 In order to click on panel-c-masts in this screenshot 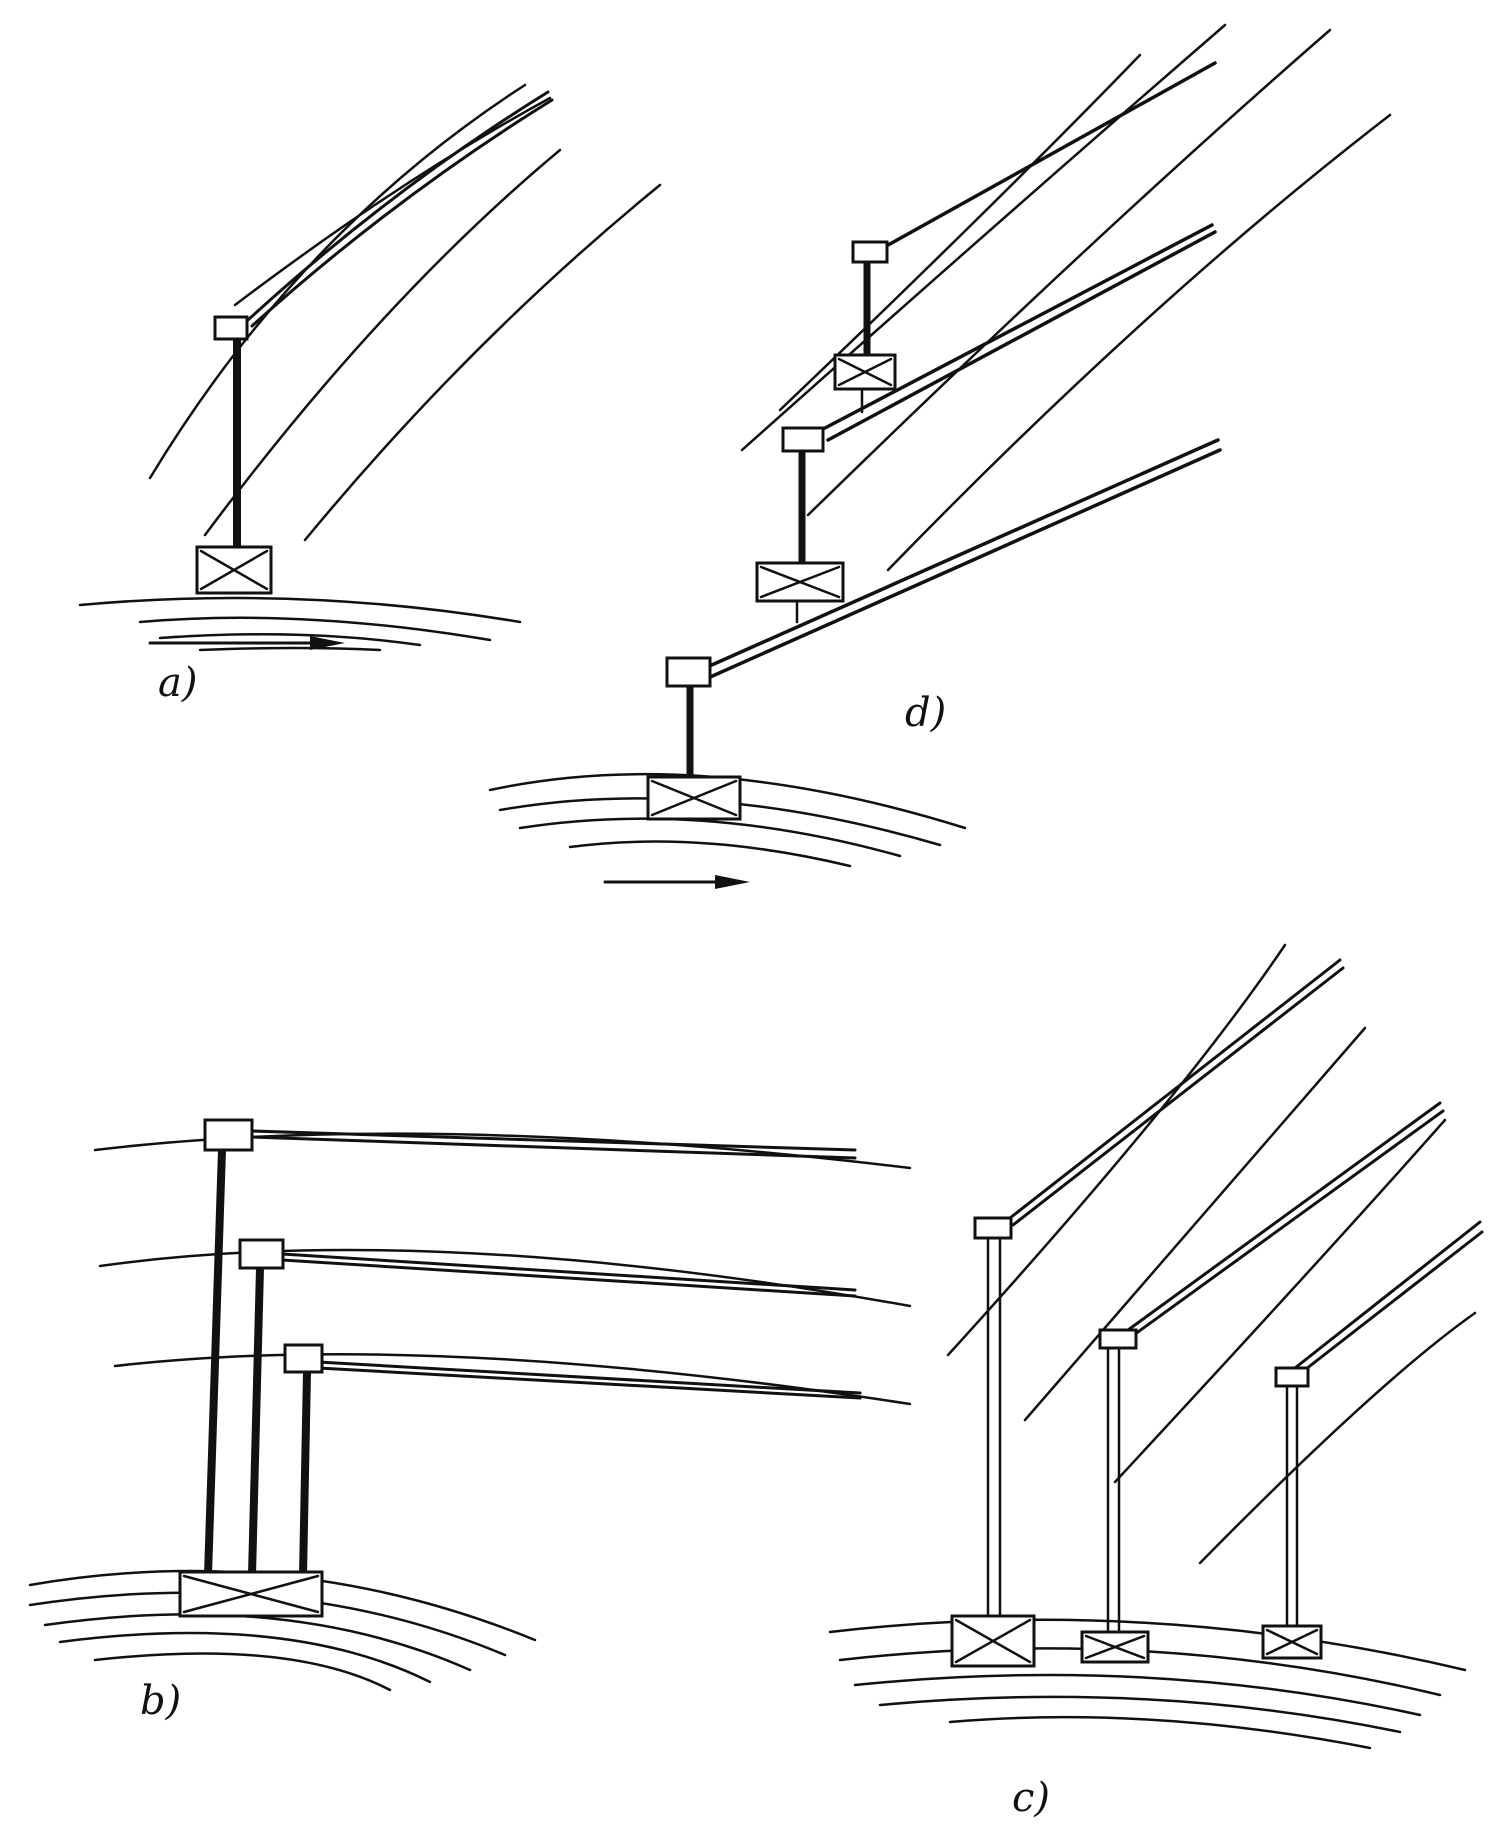, I will do `click(1142, 1435)`.